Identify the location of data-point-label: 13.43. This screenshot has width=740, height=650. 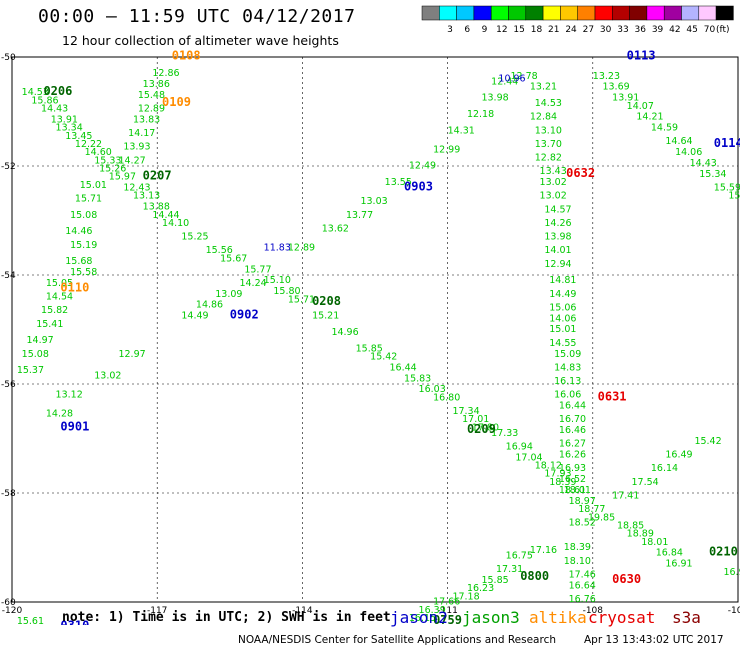
(553, 171).